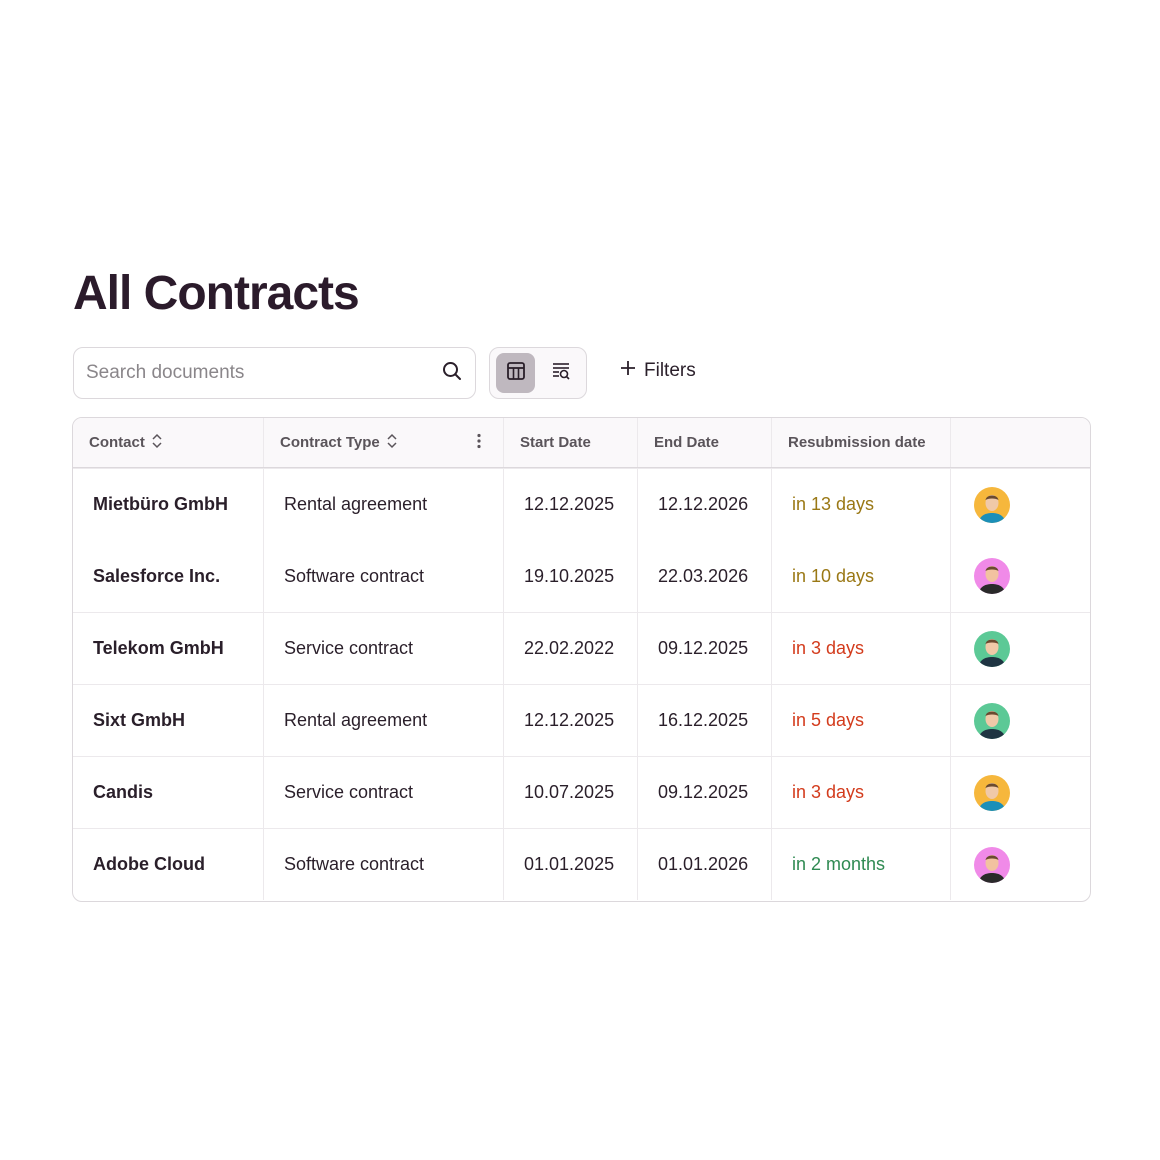 Image resolution: width=1160 pixels, height=1160 pixels. I want to click on end-date-cell: 22.03.2026, so click(705, 576).